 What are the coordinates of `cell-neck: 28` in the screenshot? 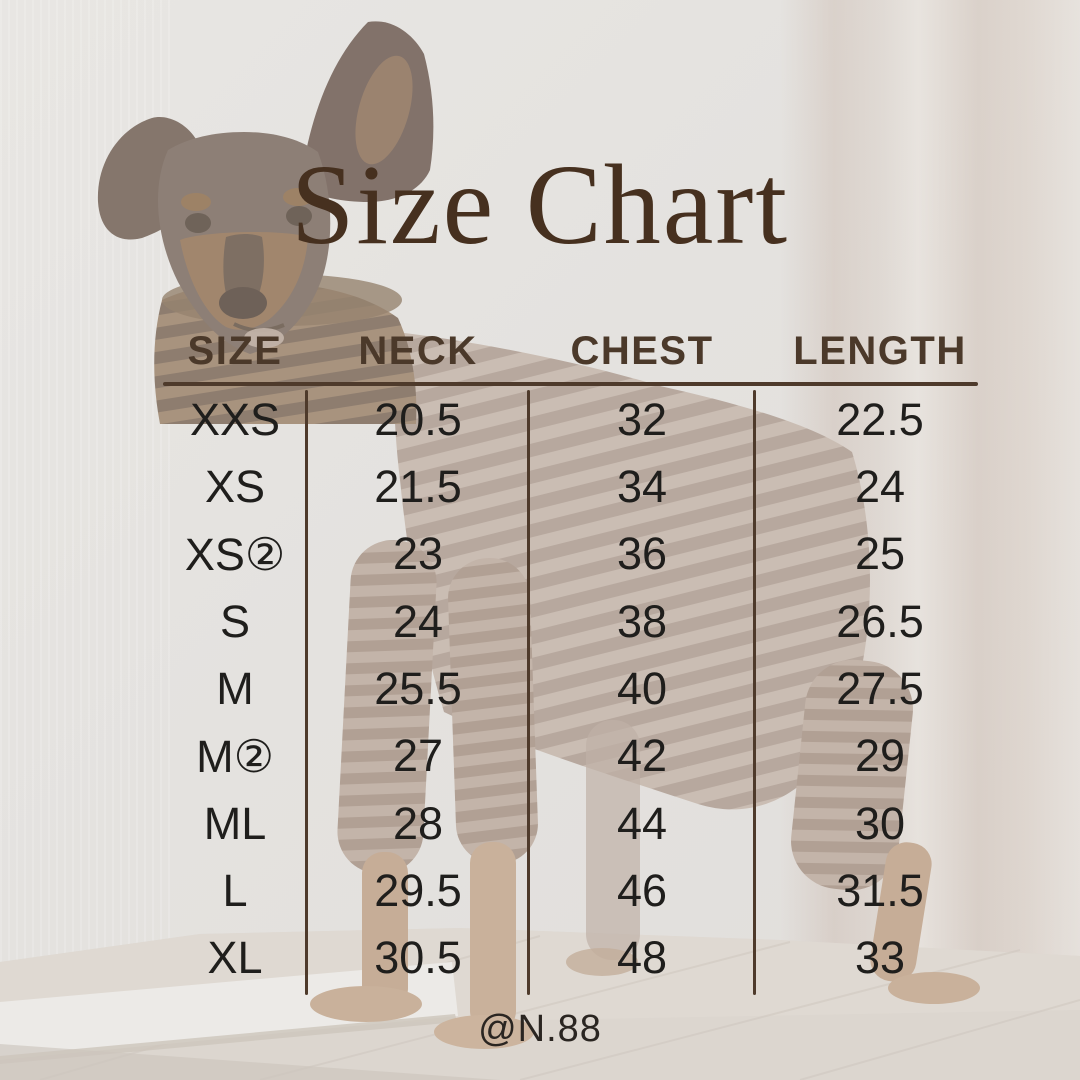 It's located at (418, 823).